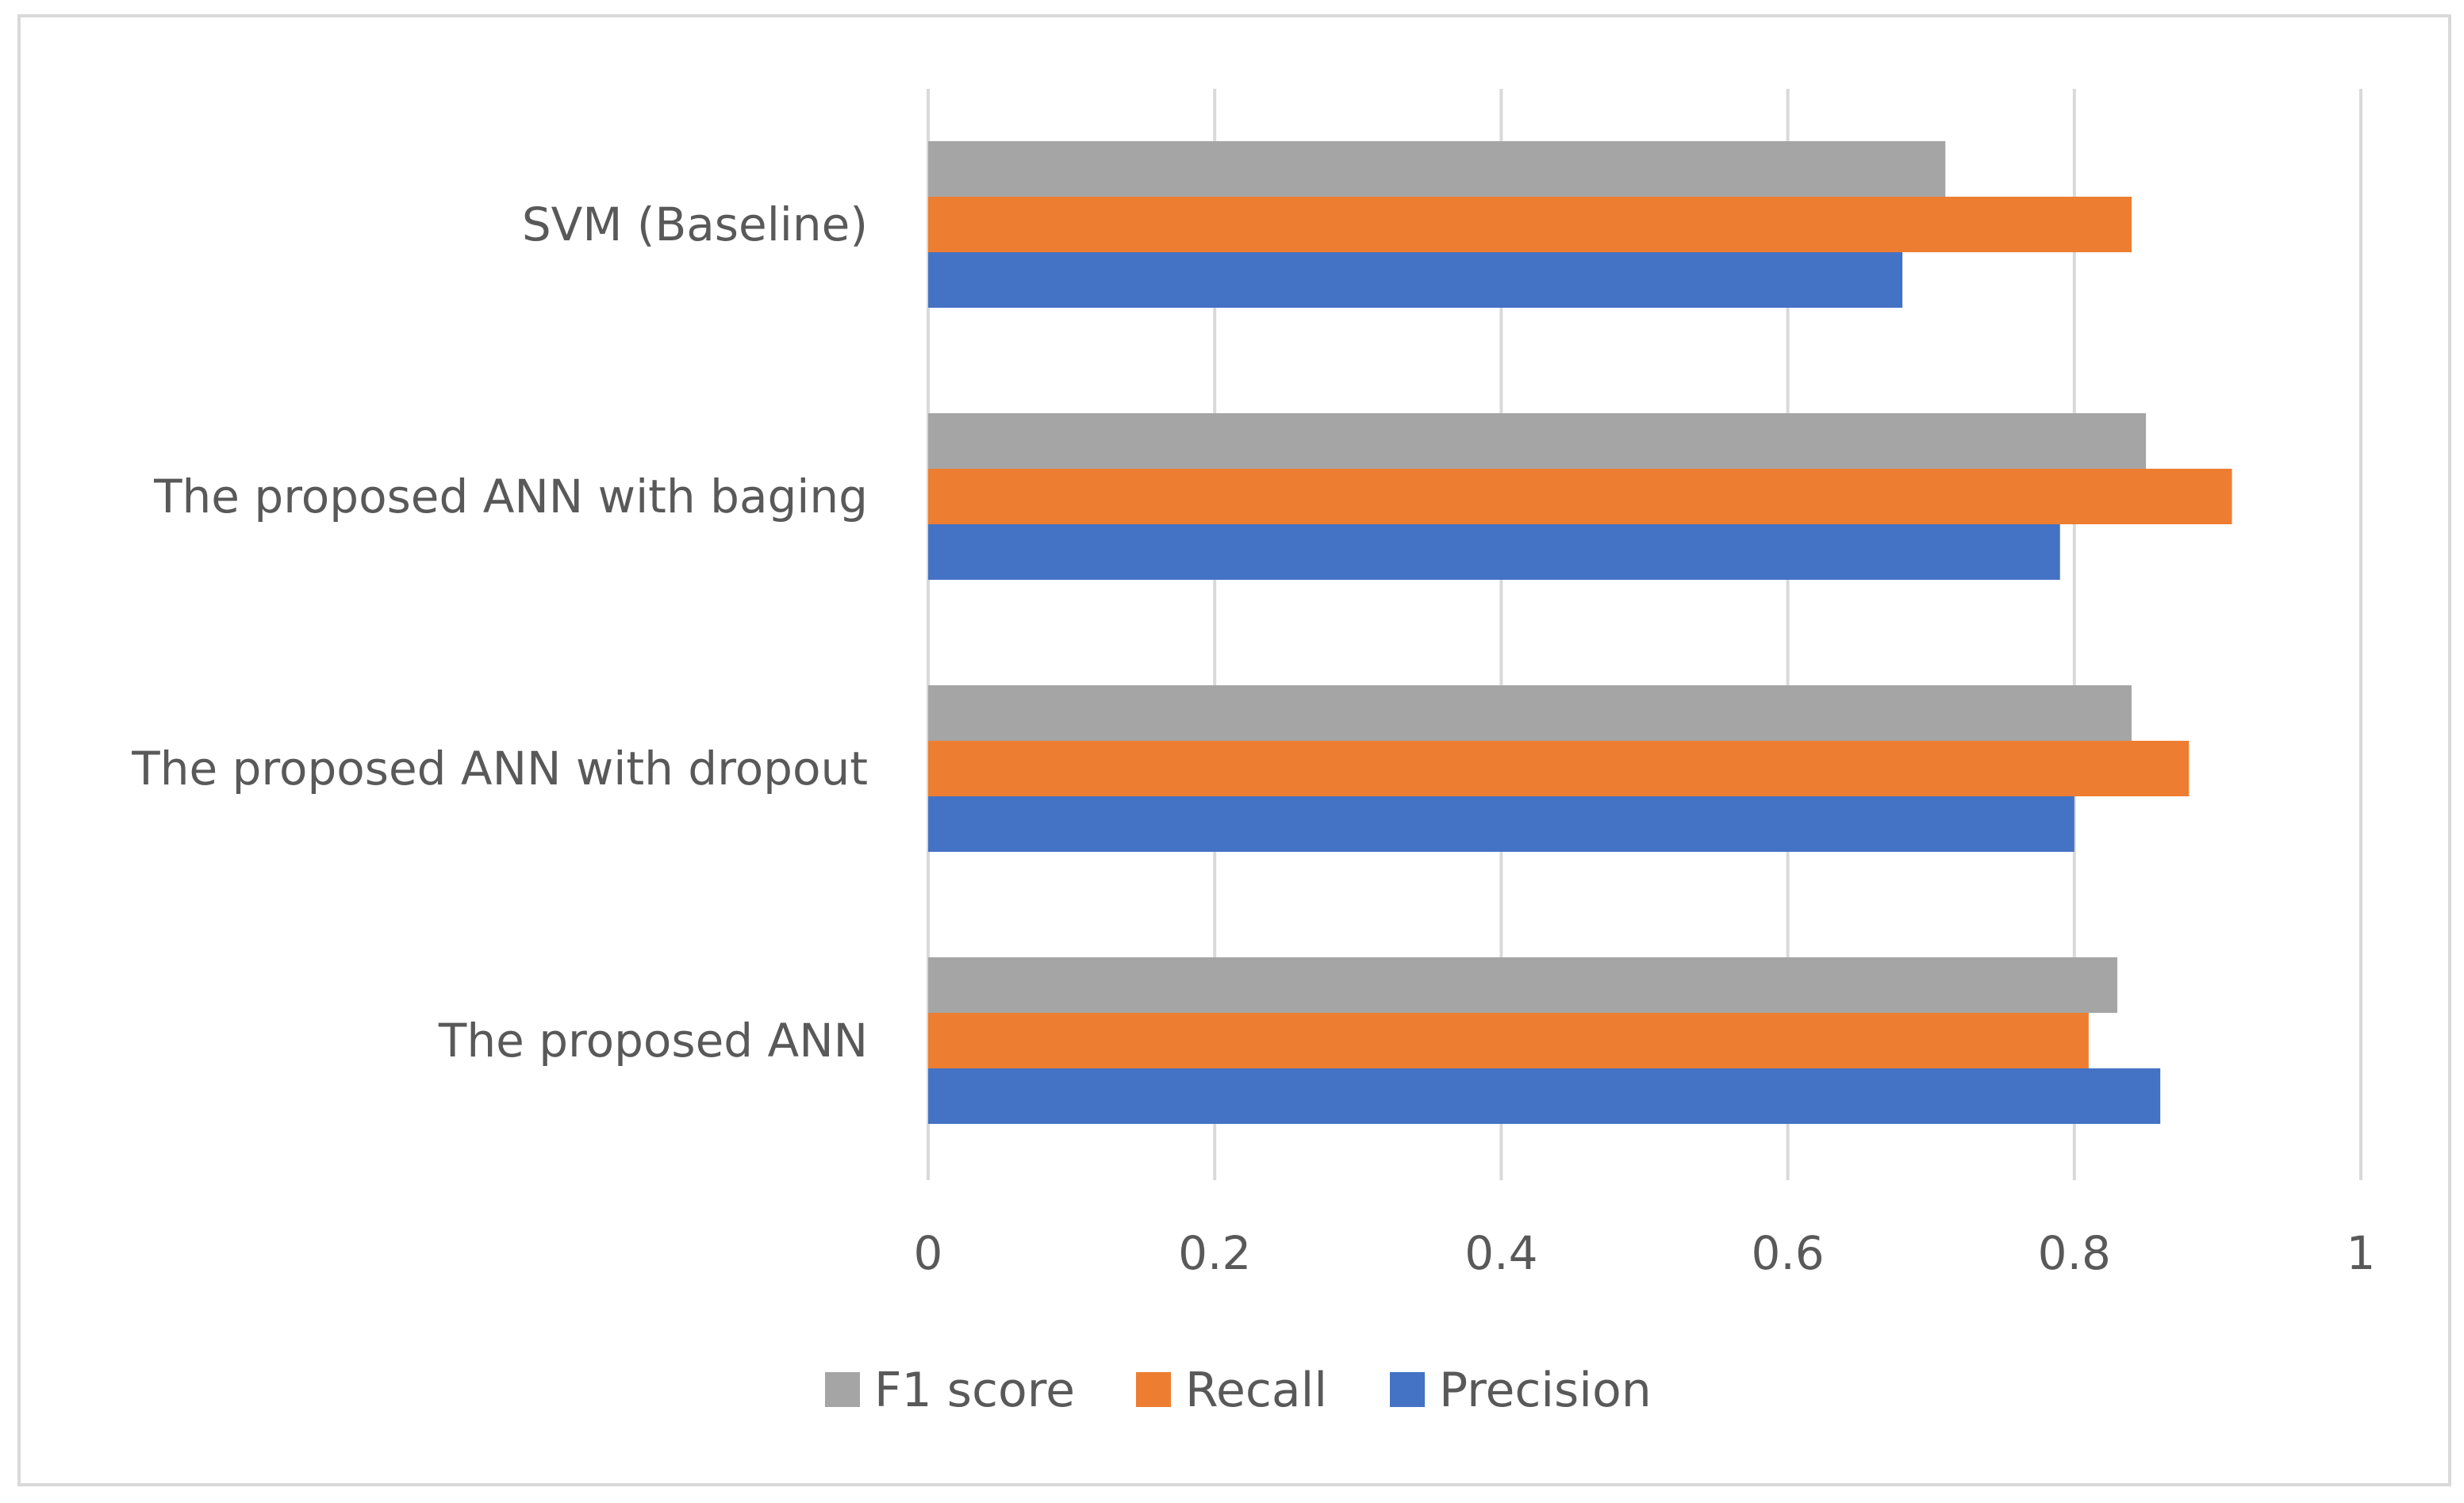  What do you see at coordinates (1544, 1096) in the screenshot?
I see `bar-precision-the-proposed-ann` at bounding box center [1544, 1096].